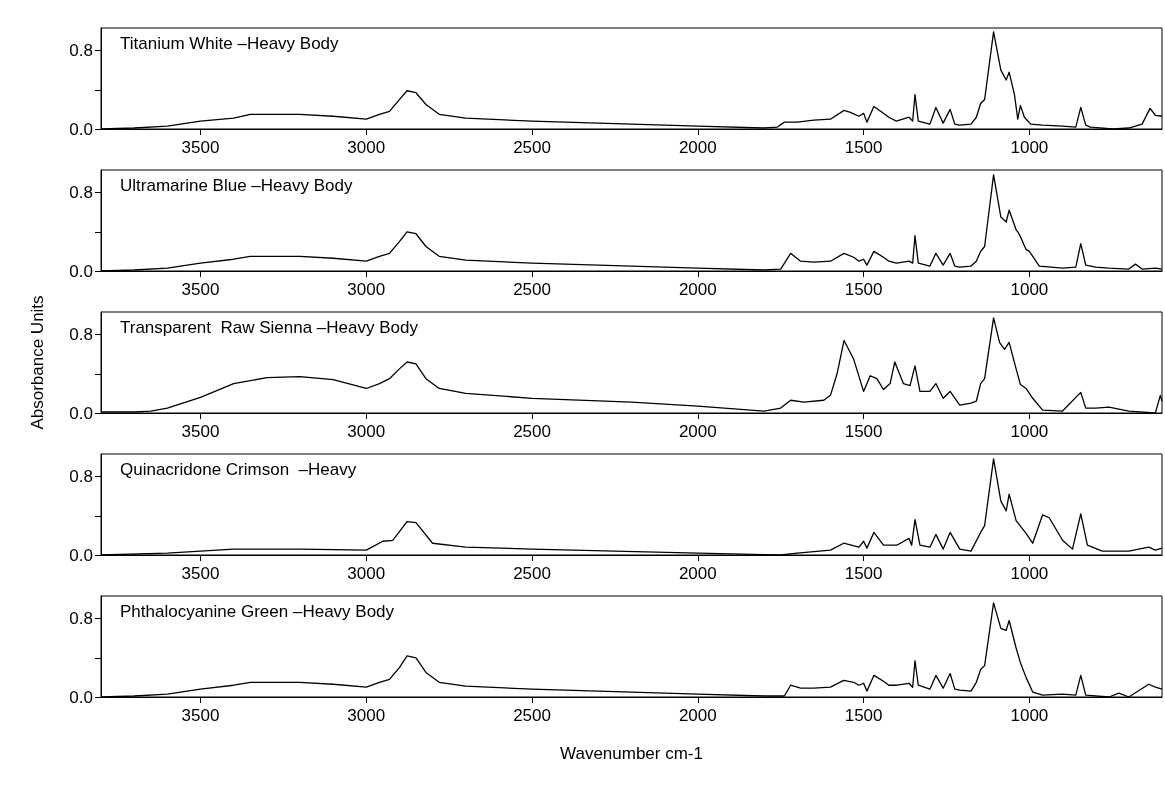 This screenshot has width=1165, height=810. Describe the element at coordinates (631, 753) in the screenshot. I see `x-axis-title: Wavenumber cm-1` at that location.